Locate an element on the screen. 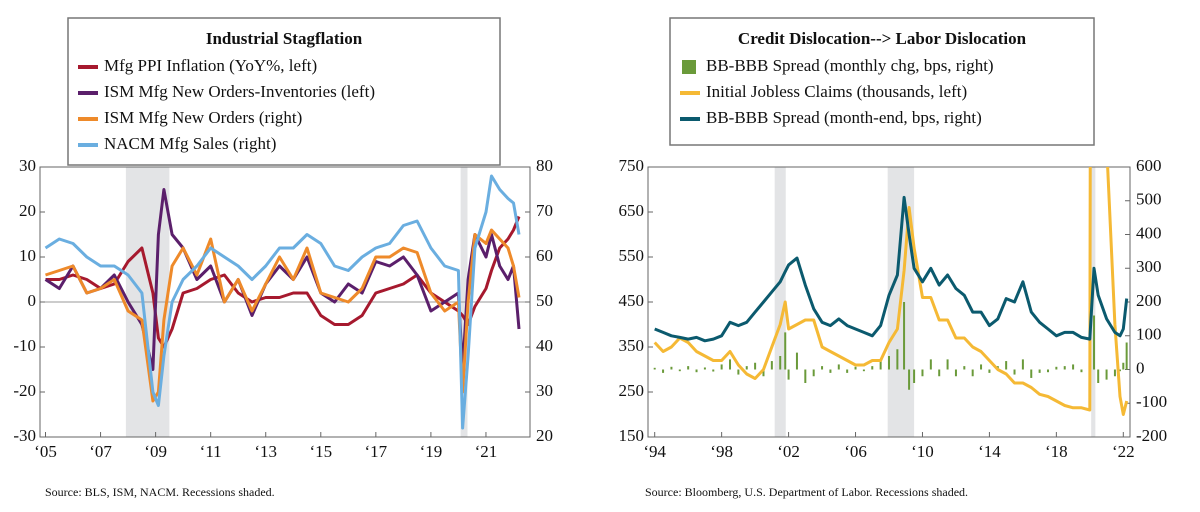 The height and width of the screenshot is (512, 1200). y-tick-label: 20 is located at coordinates (27, 210).